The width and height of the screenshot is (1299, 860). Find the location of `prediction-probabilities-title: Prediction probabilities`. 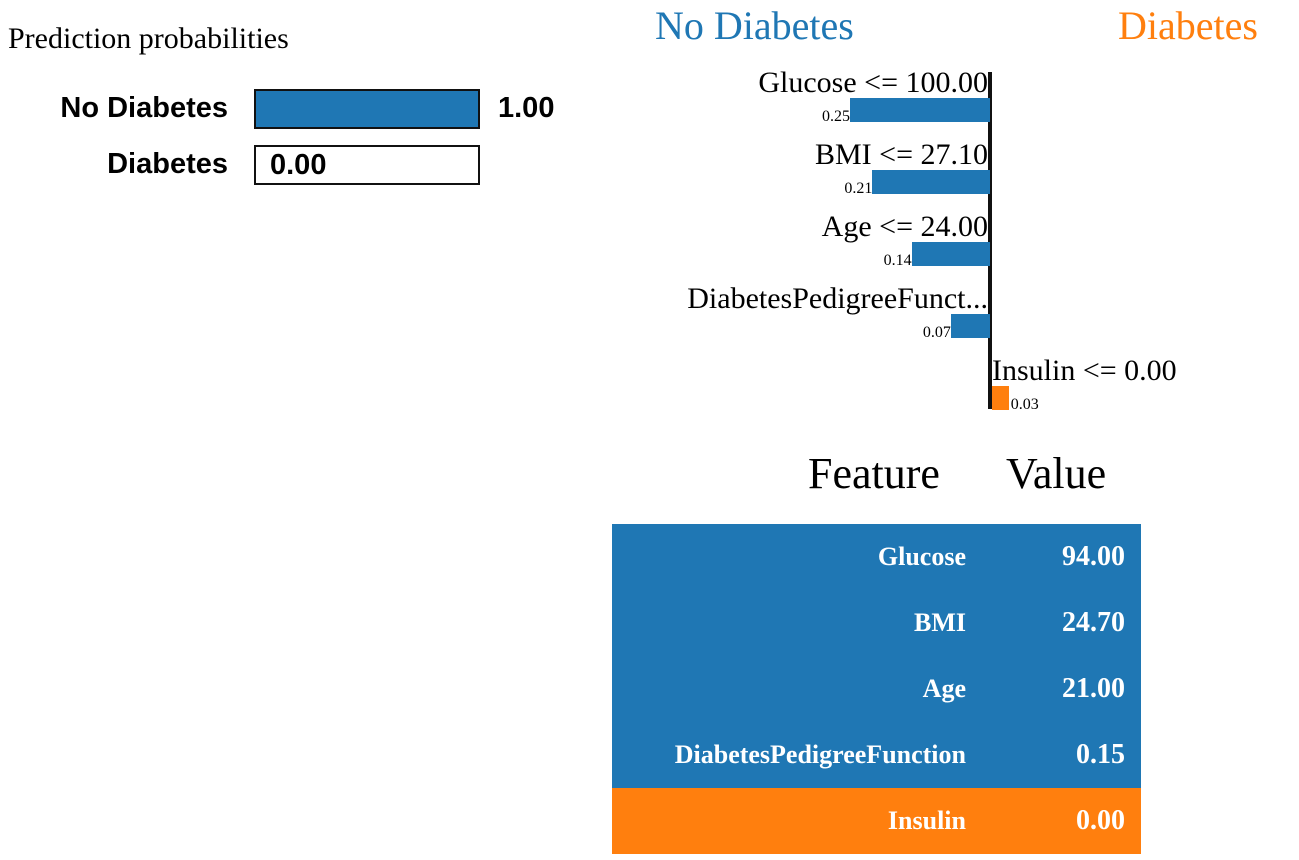

prediction-probabilities-title: Prediction probabilities is located at coordinates (148, 38).